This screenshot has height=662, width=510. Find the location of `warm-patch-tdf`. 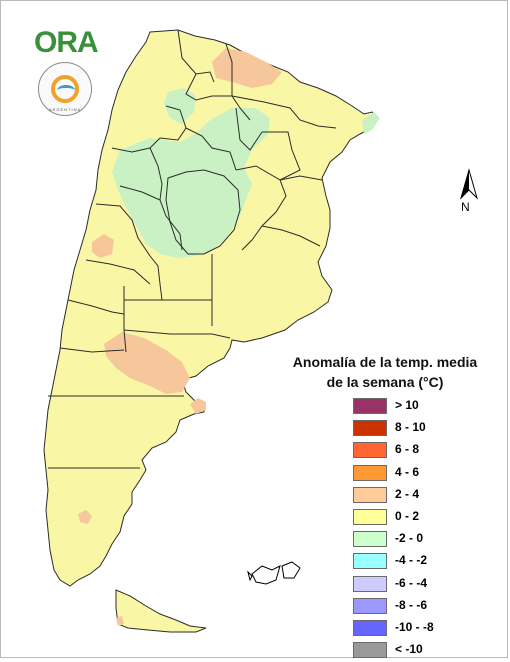

warm-patch-tdf is located at coordinates (120, 621).